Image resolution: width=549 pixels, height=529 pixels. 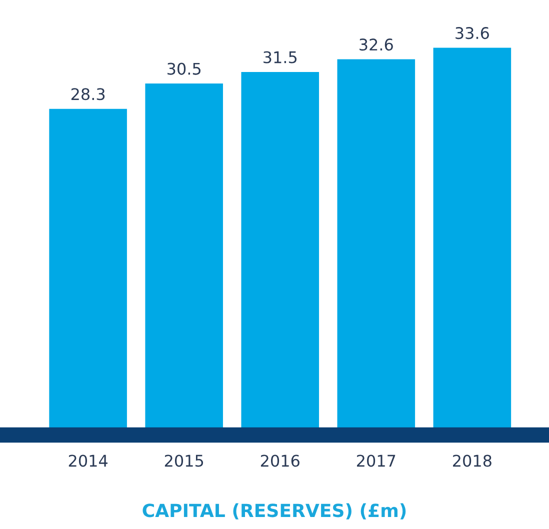 What do you see at coordinates (472, 460) in the screenshot?
I see `x-tick-label: 2018` at bounding box center [472, 460].